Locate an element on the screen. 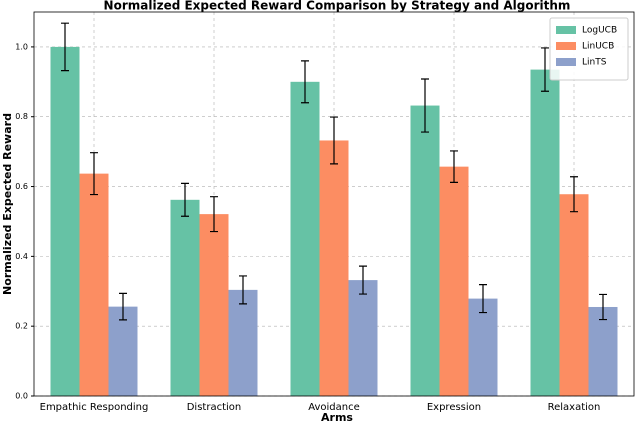 This screenshot has width=640, height=423. x-axis-label: Arms is located at coordinates (337, 417).